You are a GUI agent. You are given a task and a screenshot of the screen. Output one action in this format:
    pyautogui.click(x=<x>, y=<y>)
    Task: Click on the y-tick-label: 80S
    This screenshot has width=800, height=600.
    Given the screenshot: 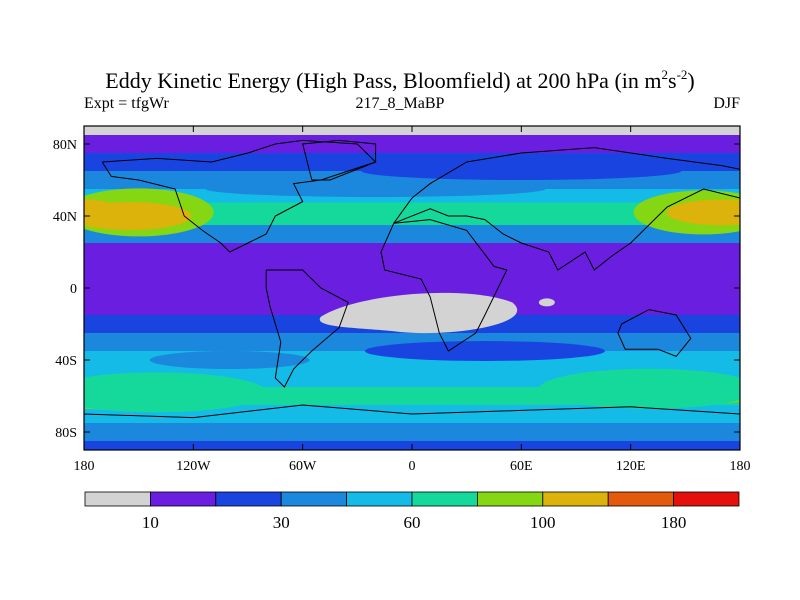 What is the action you would take?
    pyautogui.click(x=66, y=433)
    